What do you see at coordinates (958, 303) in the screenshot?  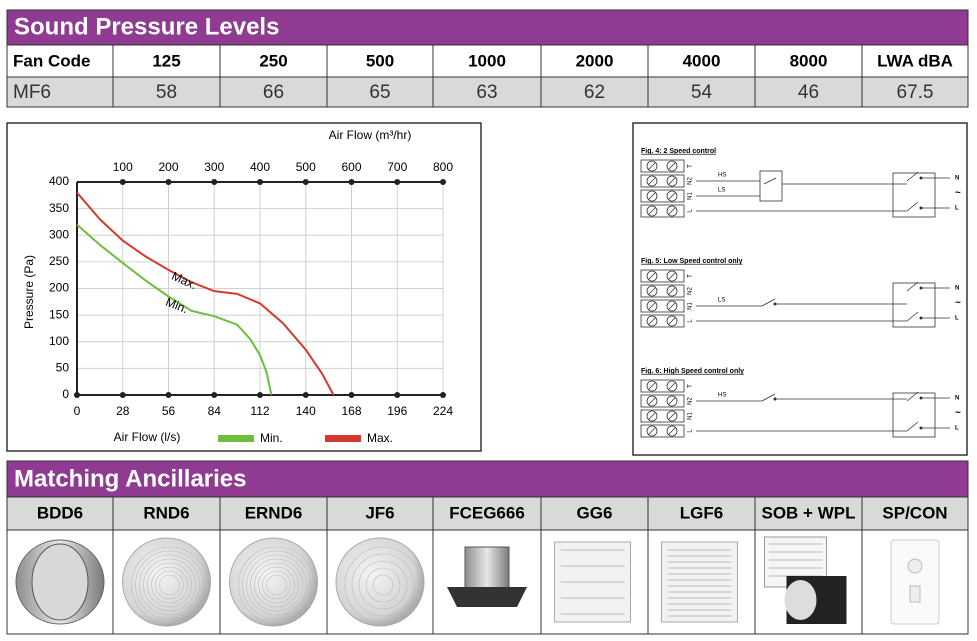 I see `supply-label: ~` at bounding box center [958, 303].